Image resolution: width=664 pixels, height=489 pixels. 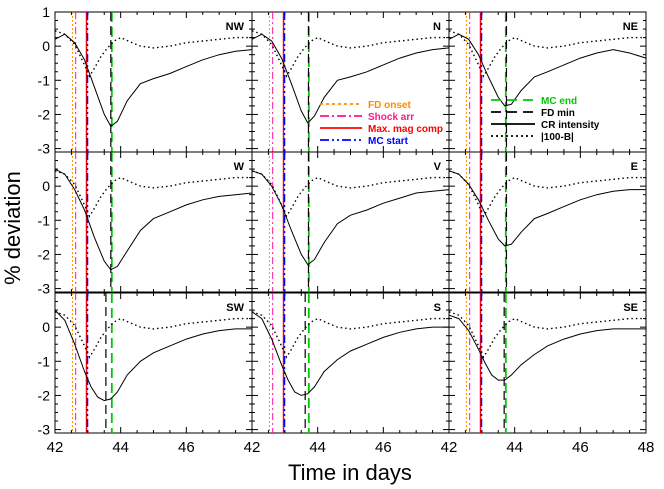 I want to click on legend-label: |100-B|, so click(x=557, y=137).